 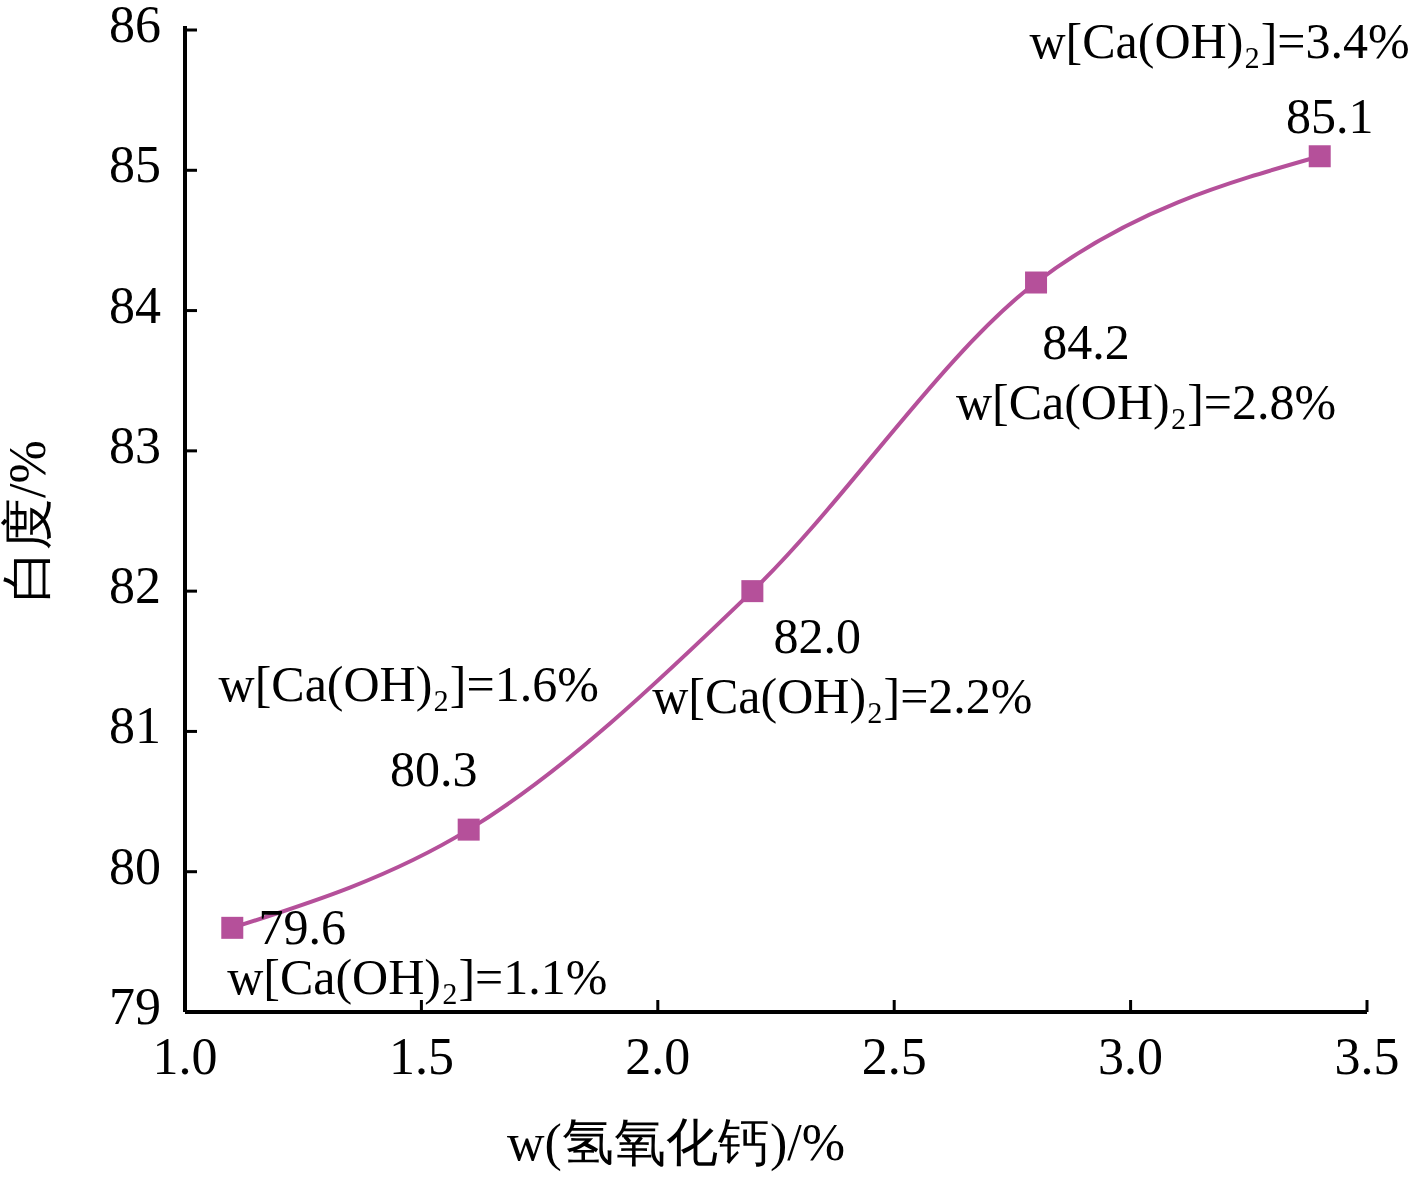 What do you see at coordinates (1146, 401) in the screenshot?
I see `annotation: w[Ca(OH)₂]=2.8%` at bounding box center [1146, 401].